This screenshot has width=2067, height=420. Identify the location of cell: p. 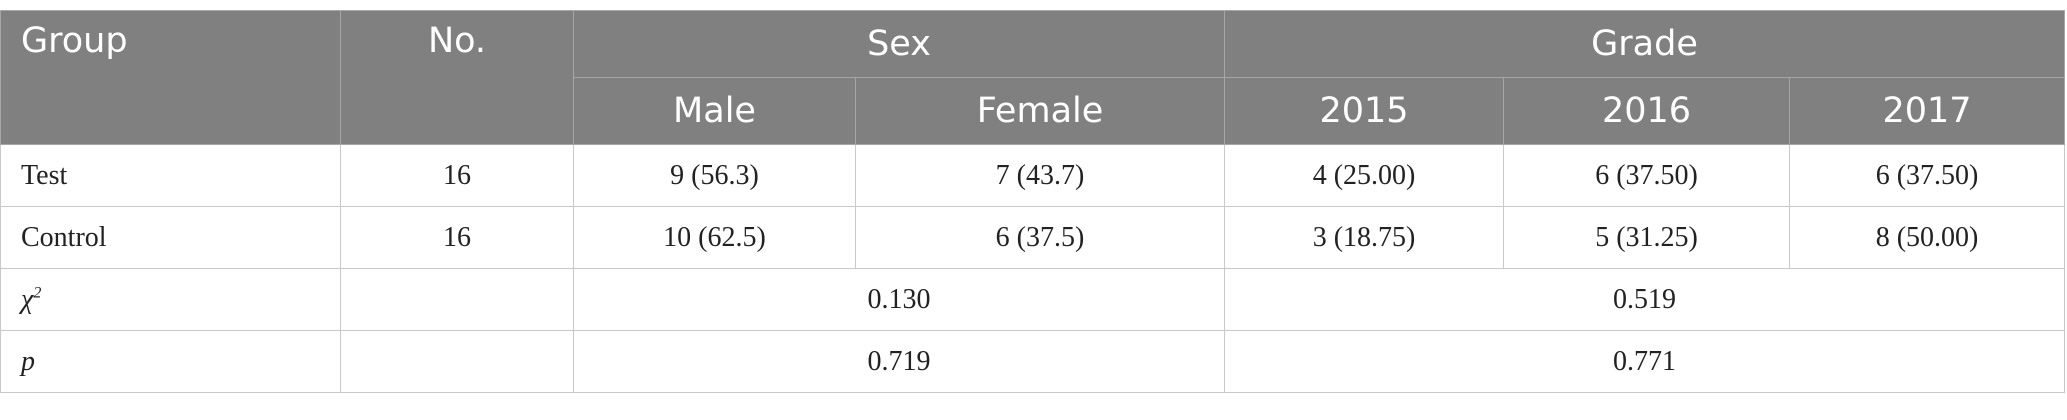
(170, 361).